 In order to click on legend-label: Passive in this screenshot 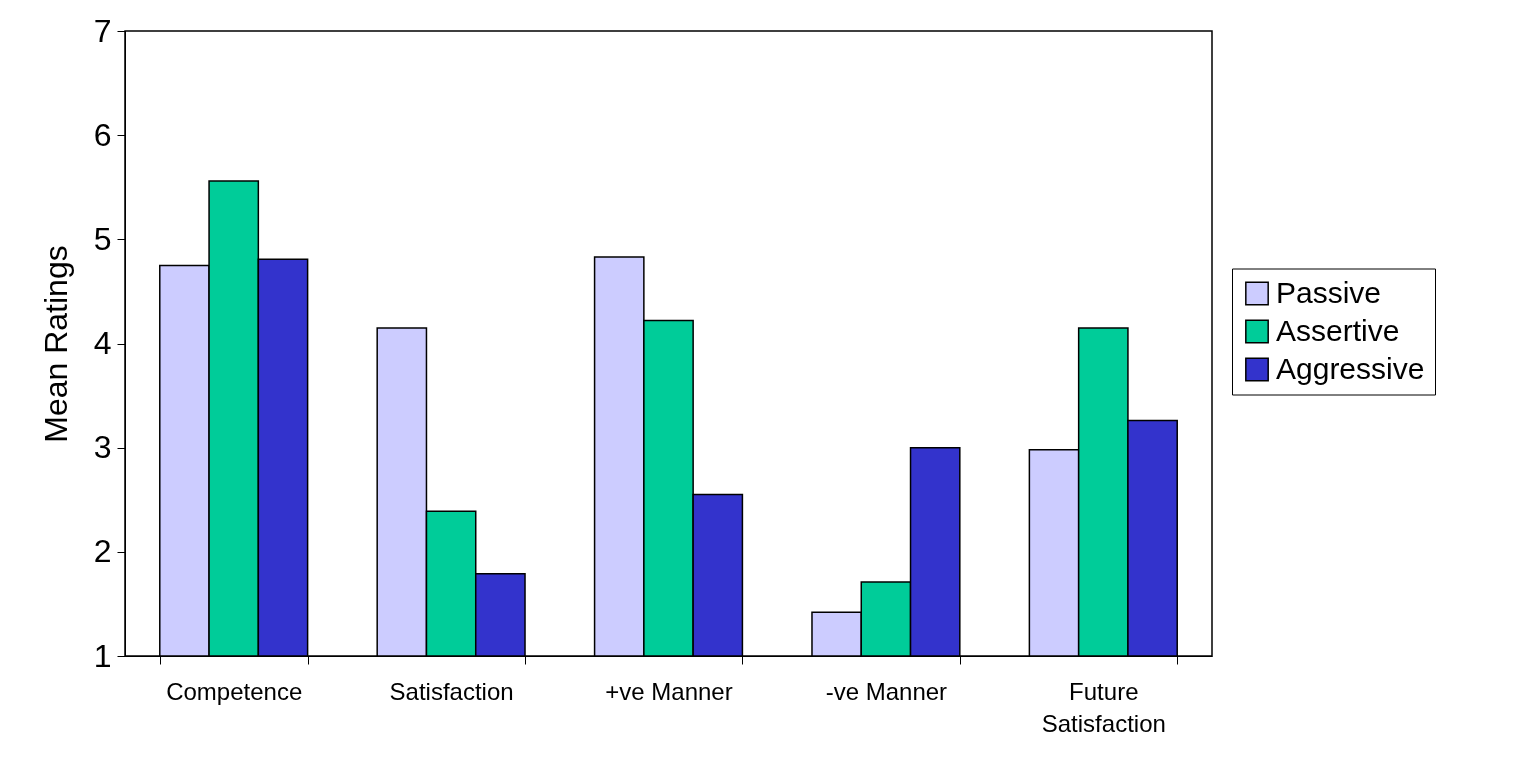, I will do `click(1329, 292)`.